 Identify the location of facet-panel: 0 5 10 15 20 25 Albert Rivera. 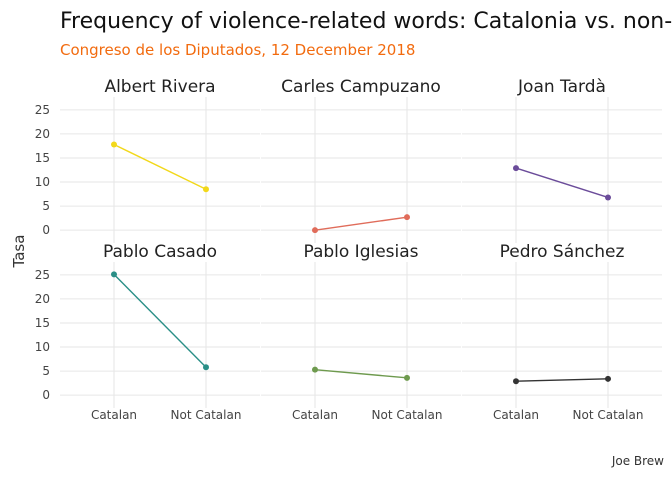
(147, 160).